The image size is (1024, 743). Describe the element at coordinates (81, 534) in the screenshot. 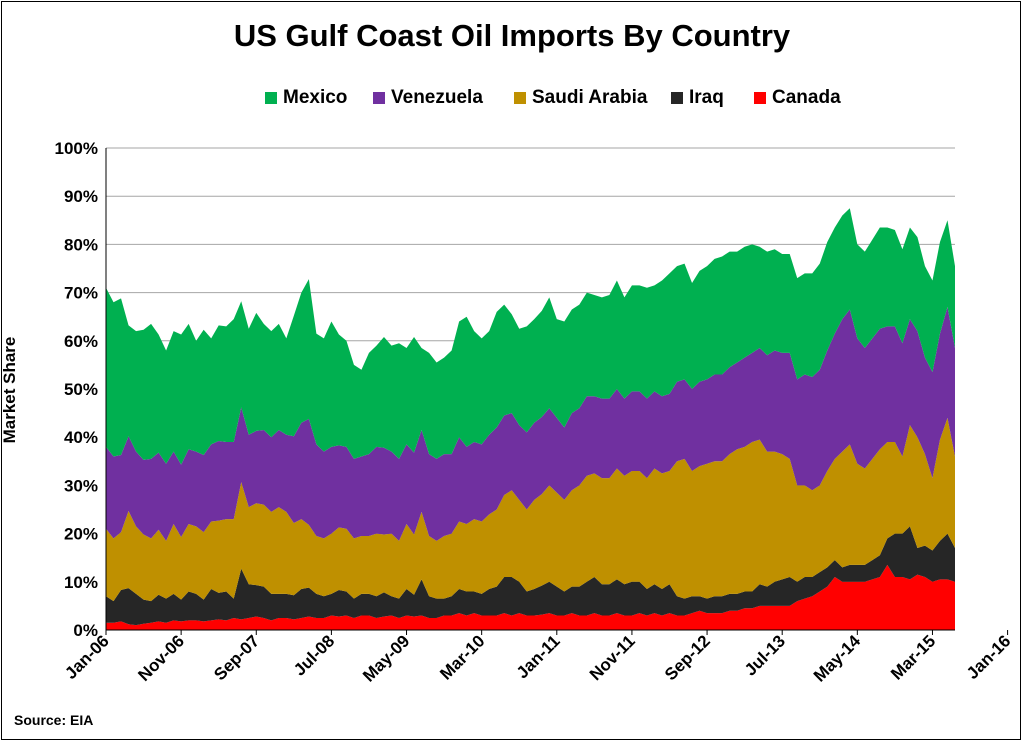

I see `y-tick-label: 20%` at that location.